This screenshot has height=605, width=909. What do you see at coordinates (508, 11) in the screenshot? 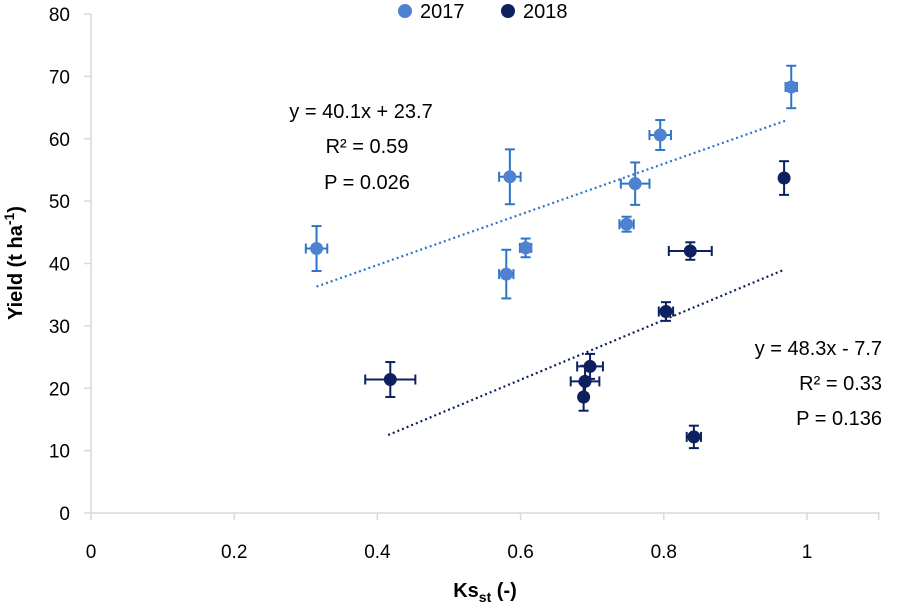
I see `legend-marker-2018` at bounding box center [508, 11].